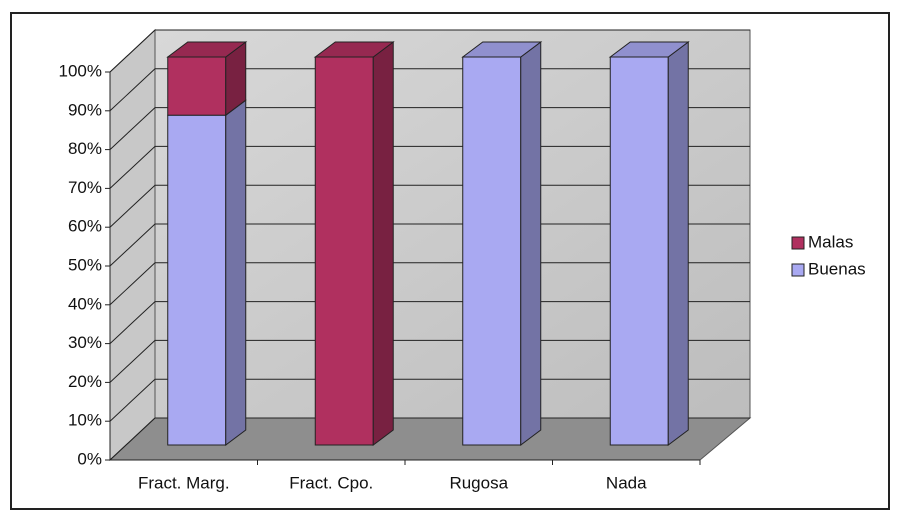  What do you see at coordinates (830, 241) in the screenshot?
I see `legend-label: Malas` at bounding box center [830, 241].